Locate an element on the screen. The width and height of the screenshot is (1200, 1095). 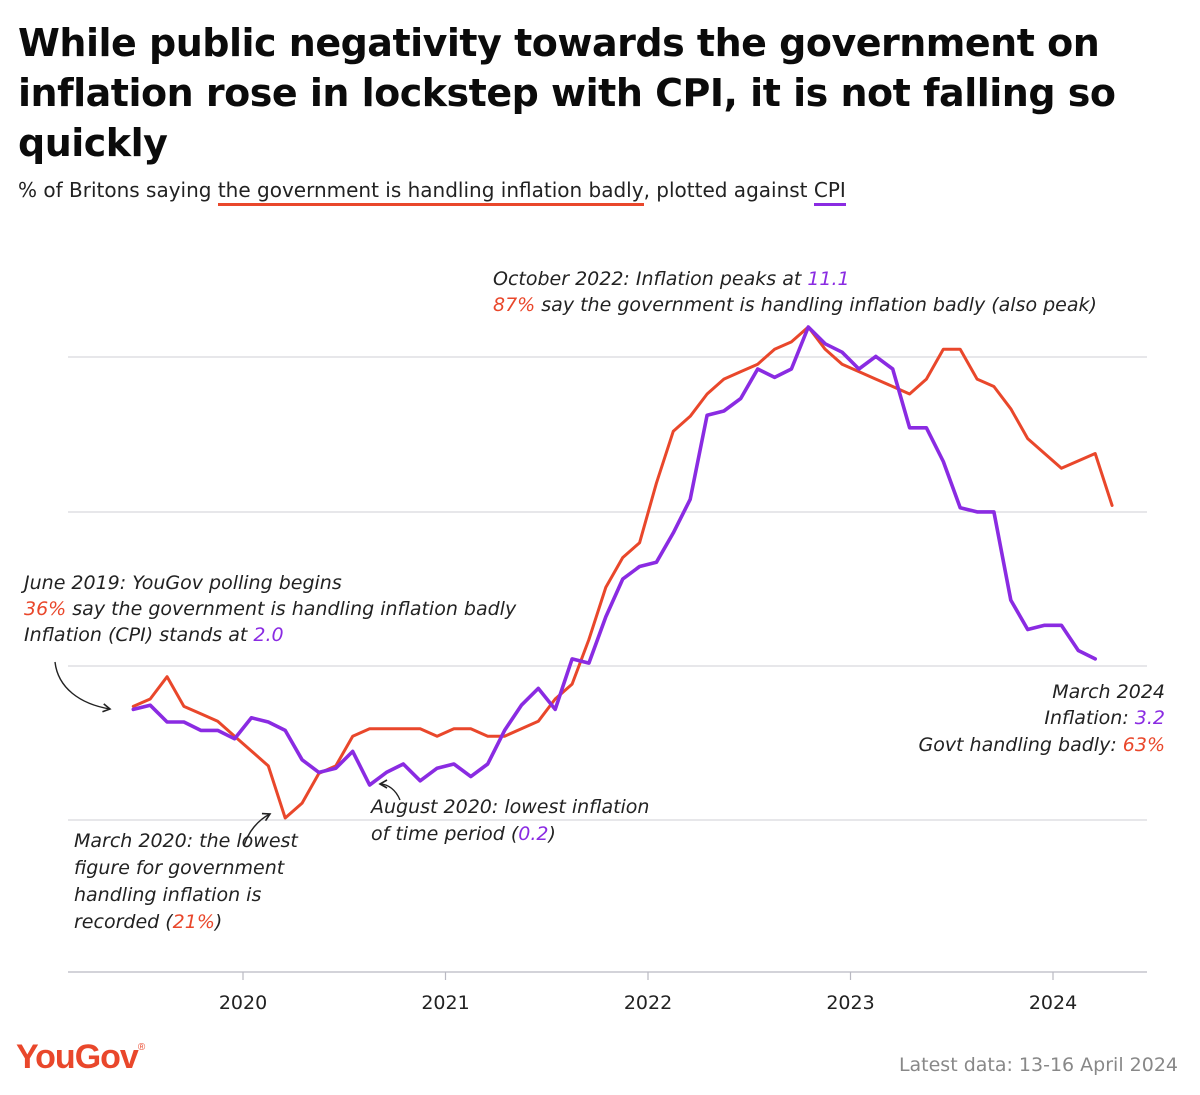
annotation-latest-line2: Inflation: 3.2 is located at coordinates (1104, 718).